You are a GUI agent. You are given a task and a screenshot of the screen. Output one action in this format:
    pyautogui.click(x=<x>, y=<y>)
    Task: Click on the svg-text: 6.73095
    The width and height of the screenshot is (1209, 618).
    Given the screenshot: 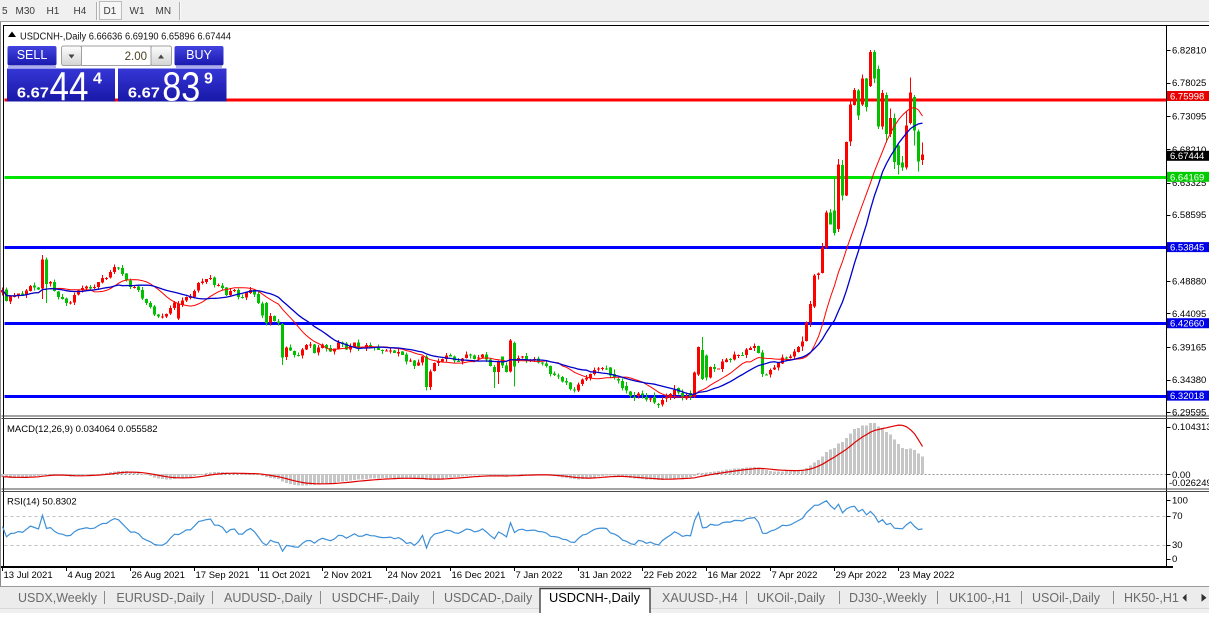 What is the action you would take?
    pyautogui.click(x=1189, y=117)
    